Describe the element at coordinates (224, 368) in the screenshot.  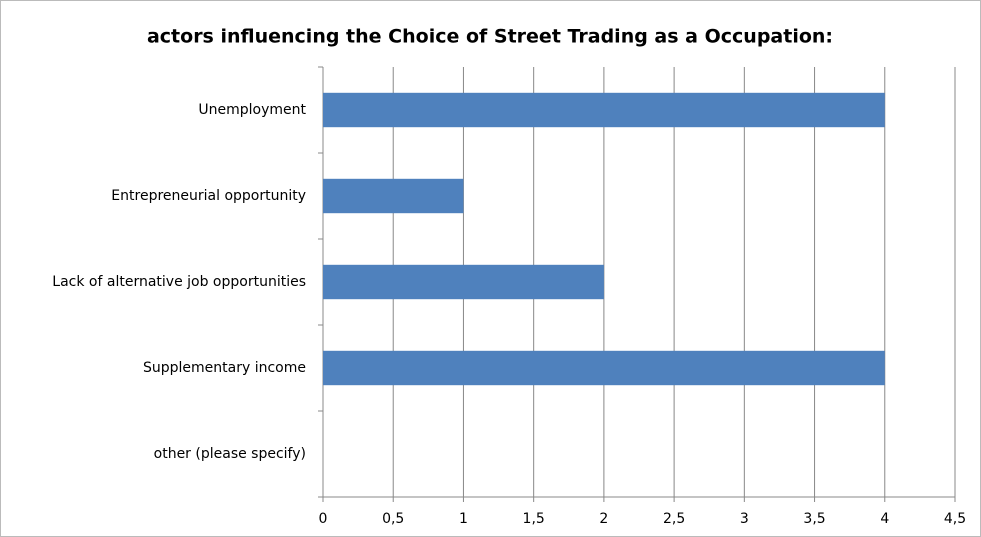
I see `y-tick-label: Supplementary income` at that location.